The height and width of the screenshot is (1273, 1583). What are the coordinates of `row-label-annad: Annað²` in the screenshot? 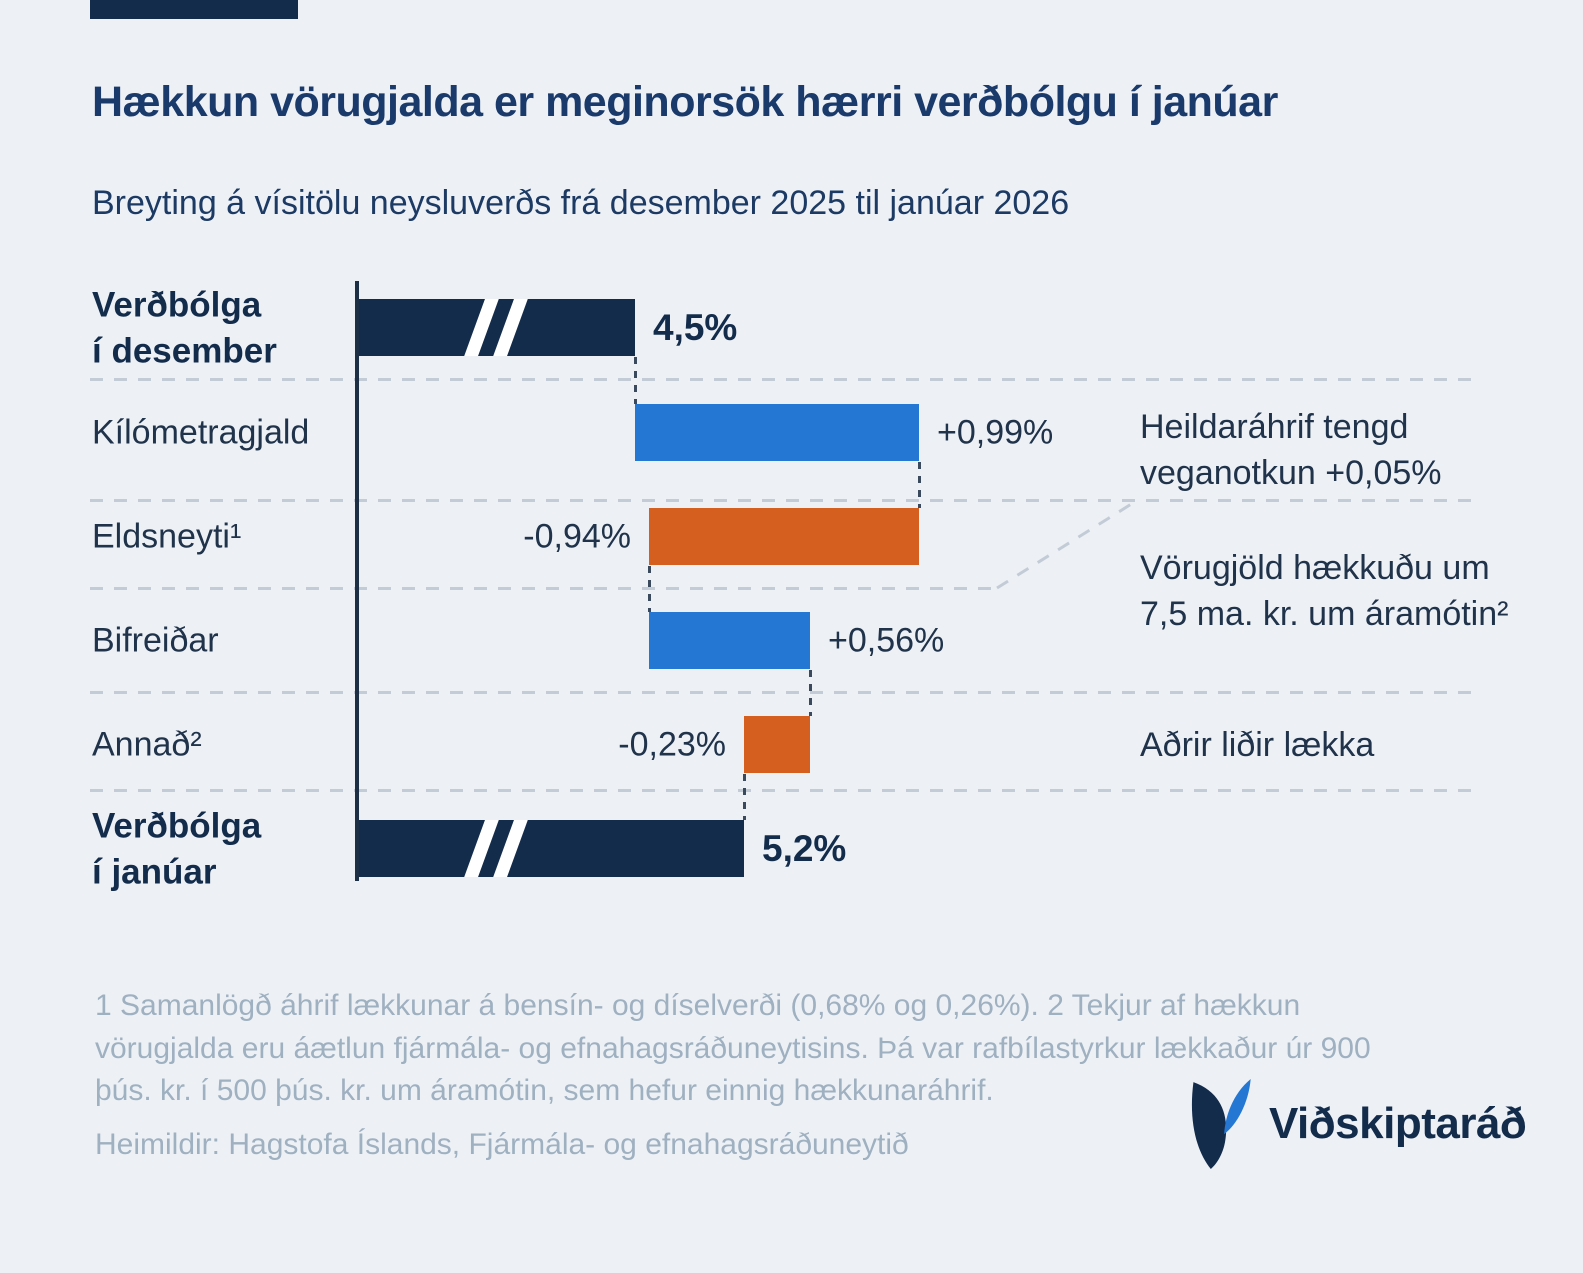 It's located at (147, 744).